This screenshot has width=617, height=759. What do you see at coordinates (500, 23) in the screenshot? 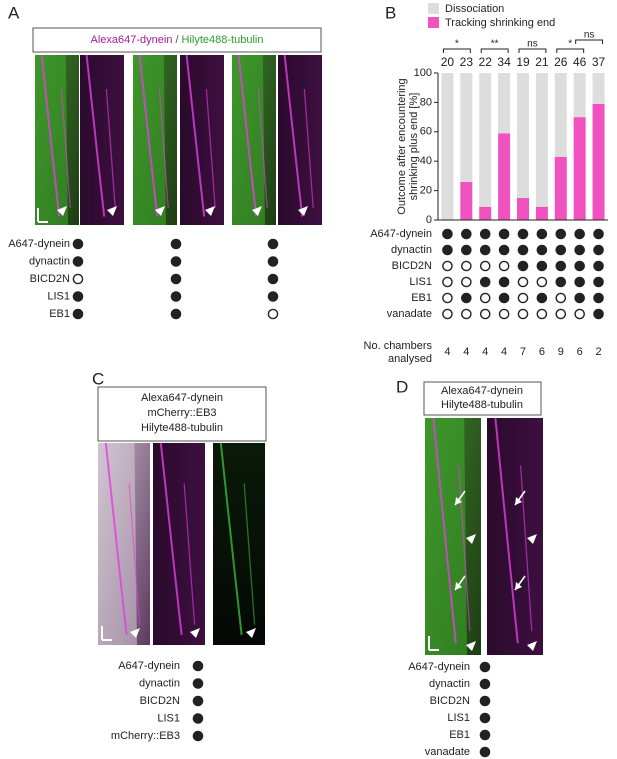
I see `legend-label: Tracking shrinking end` at bounding box center [500, 23].